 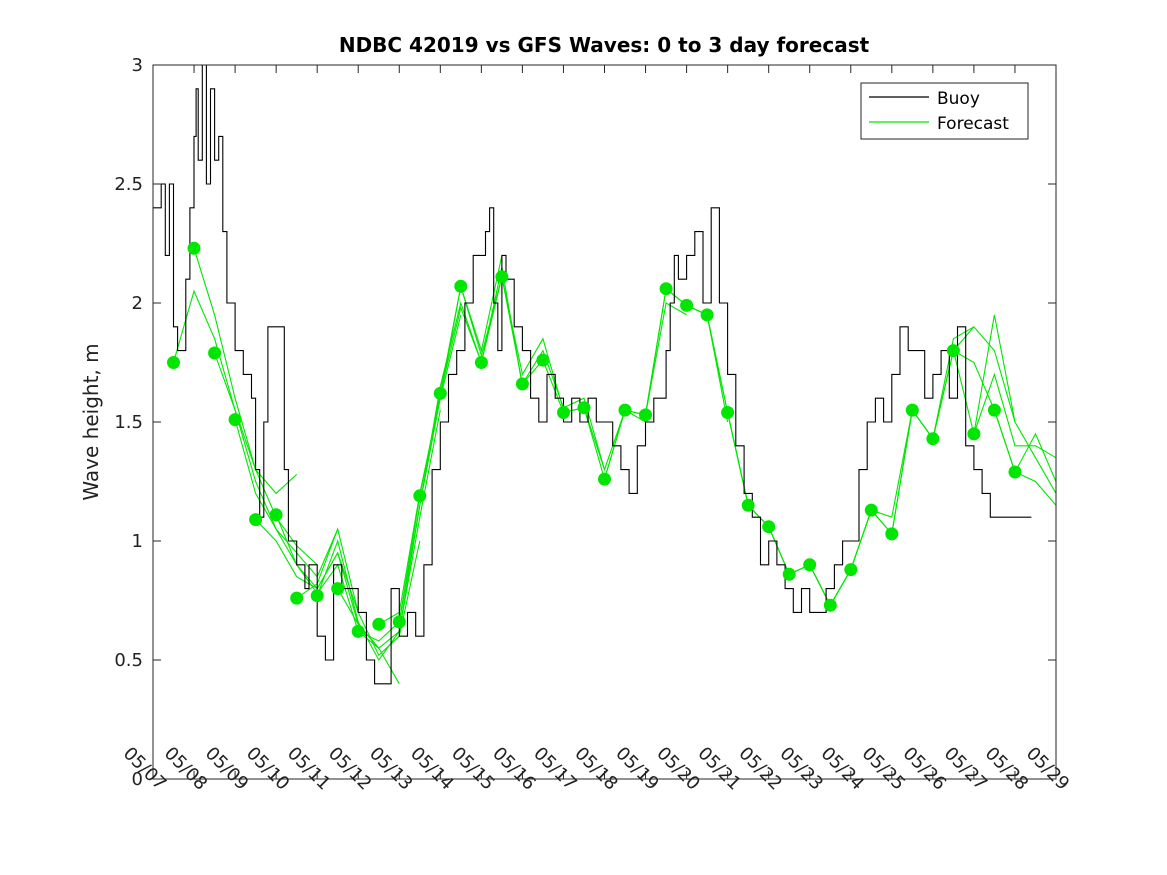 I want to click on y-tick-label-5: 2.5, so click(x=128, y=184).